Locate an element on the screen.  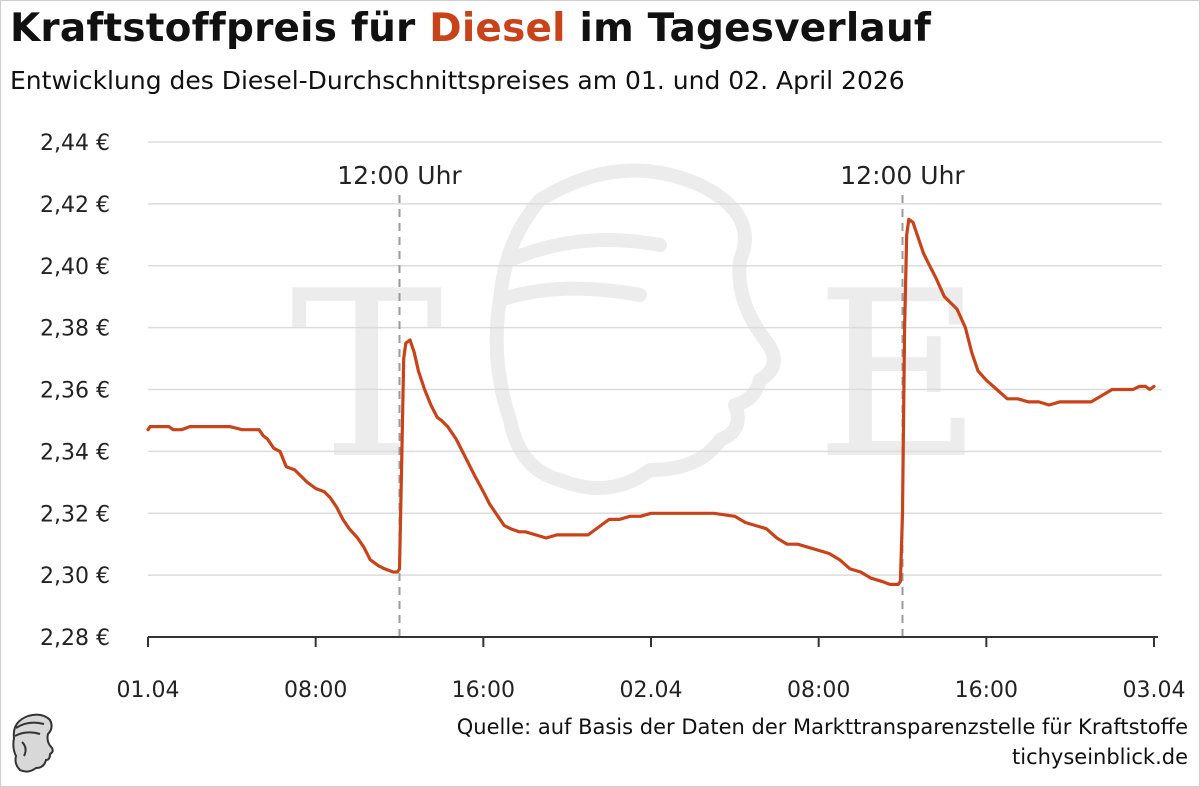
brand-logo-icon is located at coordinates (33, 743).